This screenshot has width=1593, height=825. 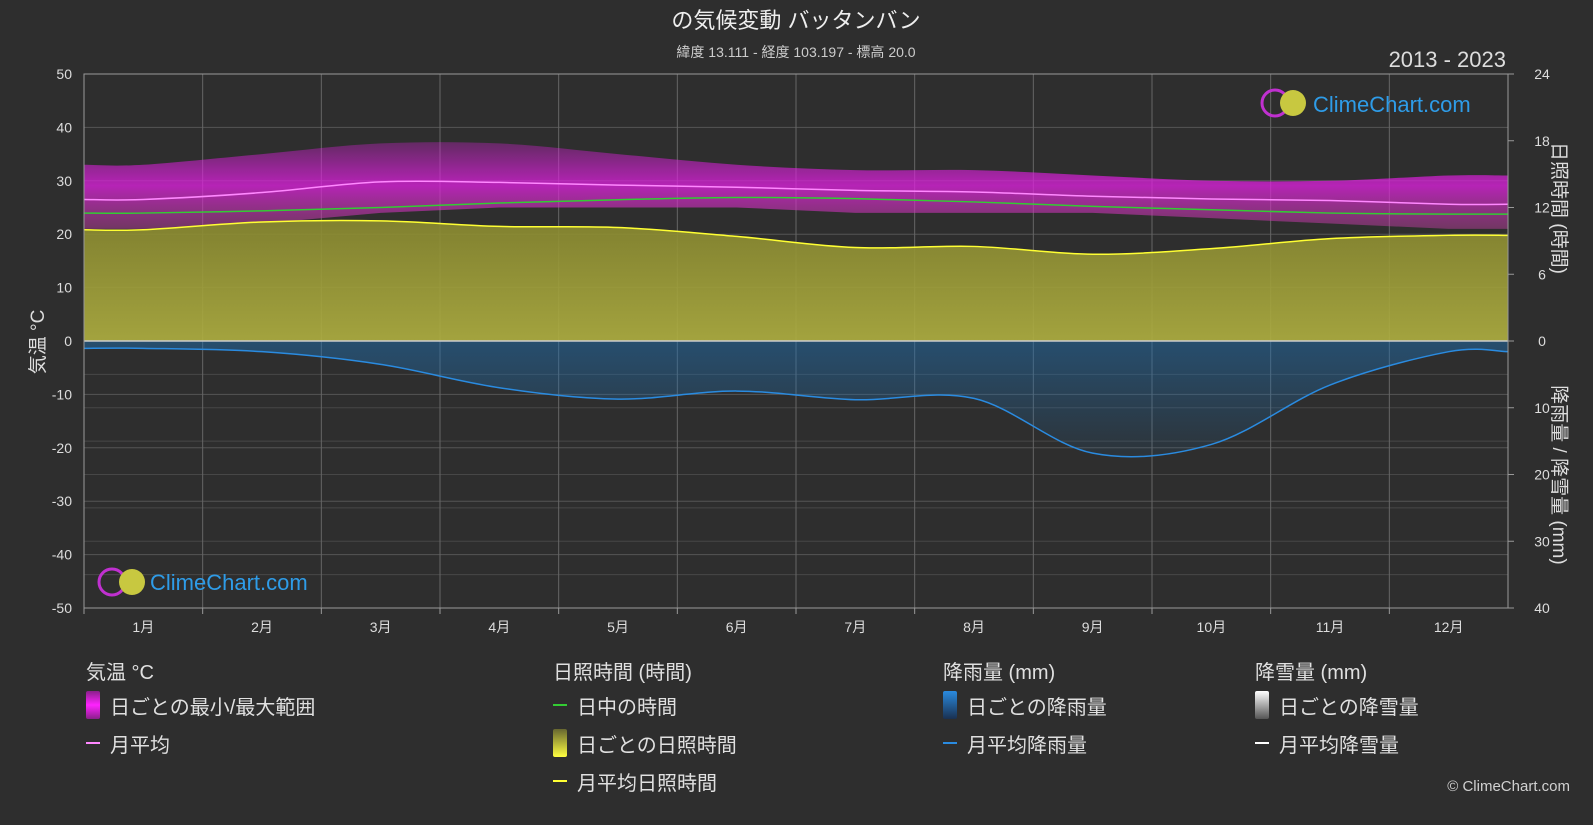 What do you see at coordinates (1037, 707) in the screenshot?
I see `legend-rain-daily-label: 日ごとの降雨量` at bounding box center [1037, 707].